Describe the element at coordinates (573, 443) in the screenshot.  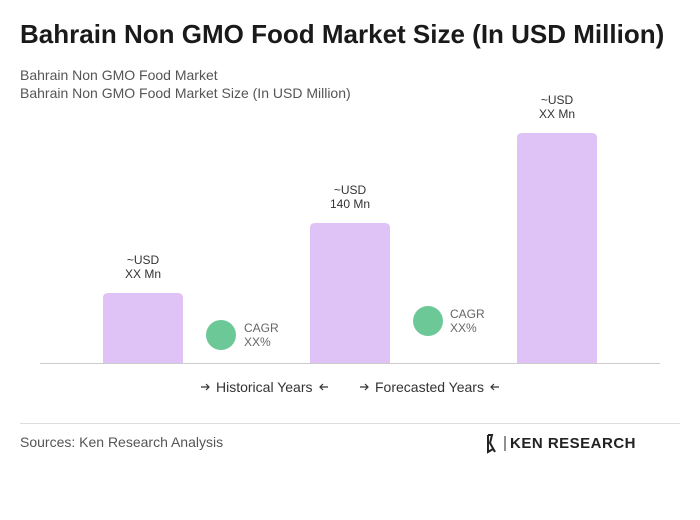
I see `brand: KEN RESEARCH` at that location.